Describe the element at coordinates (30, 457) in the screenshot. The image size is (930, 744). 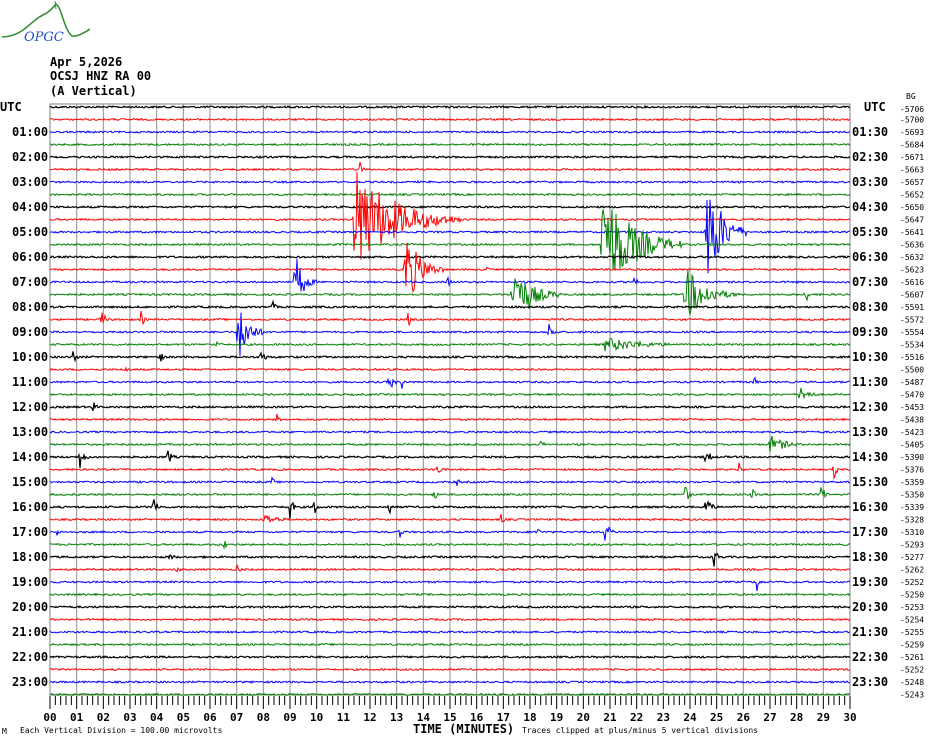
I see `left-time-label: 14:00` at that location.